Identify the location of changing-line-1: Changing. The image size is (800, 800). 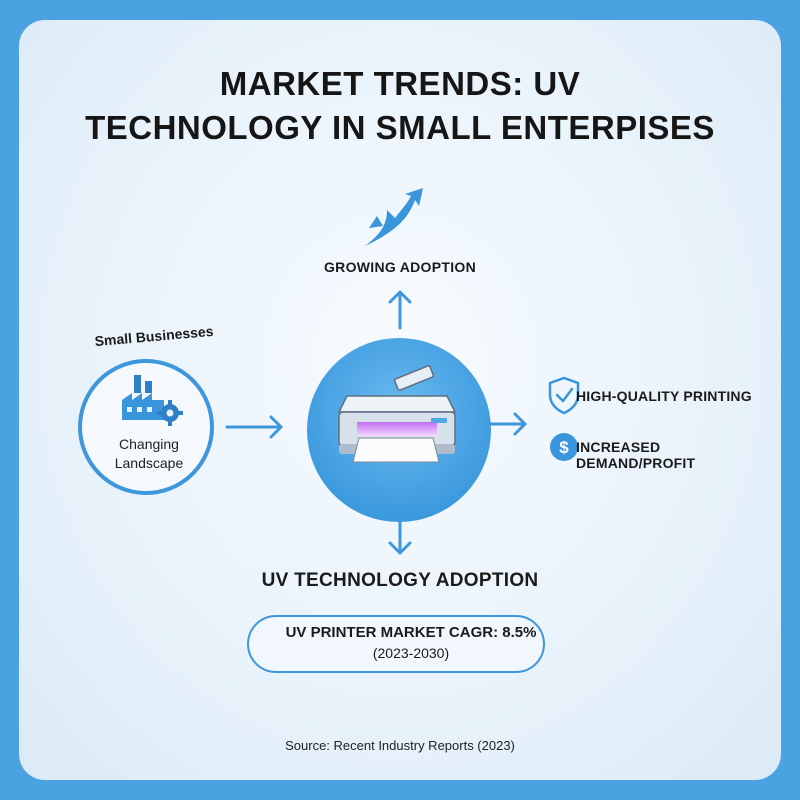
(149, 444).